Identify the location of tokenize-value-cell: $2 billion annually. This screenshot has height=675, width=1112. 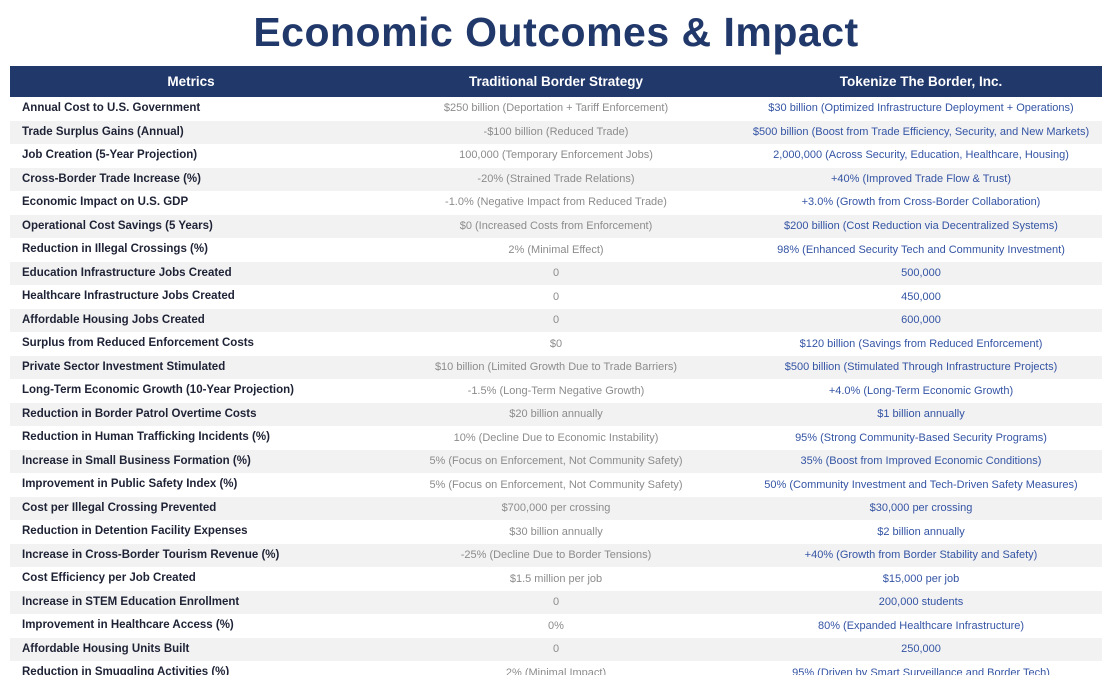
(921, 531).